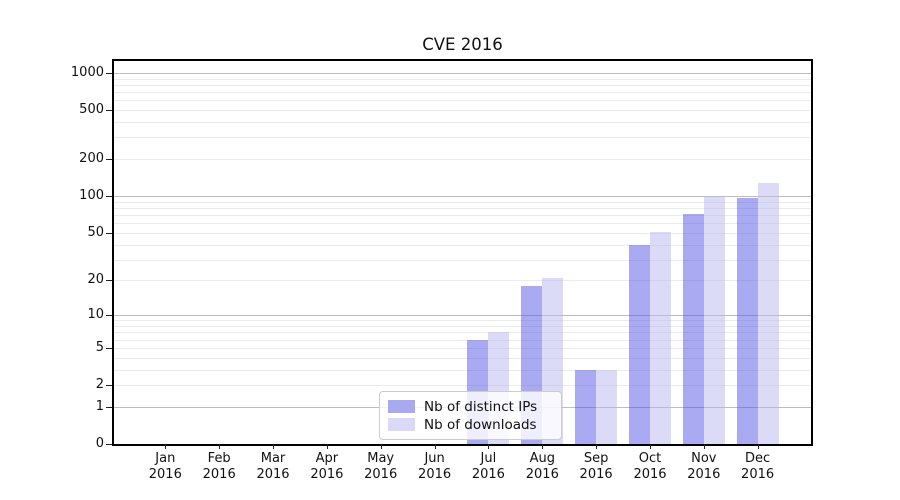 The width and height of the screenshot is (900, 500). What do you see at coordinates (488, 466) in the screenshot?
I see `x-tick-label: Jul 2016` at bounding box center [488, 466].